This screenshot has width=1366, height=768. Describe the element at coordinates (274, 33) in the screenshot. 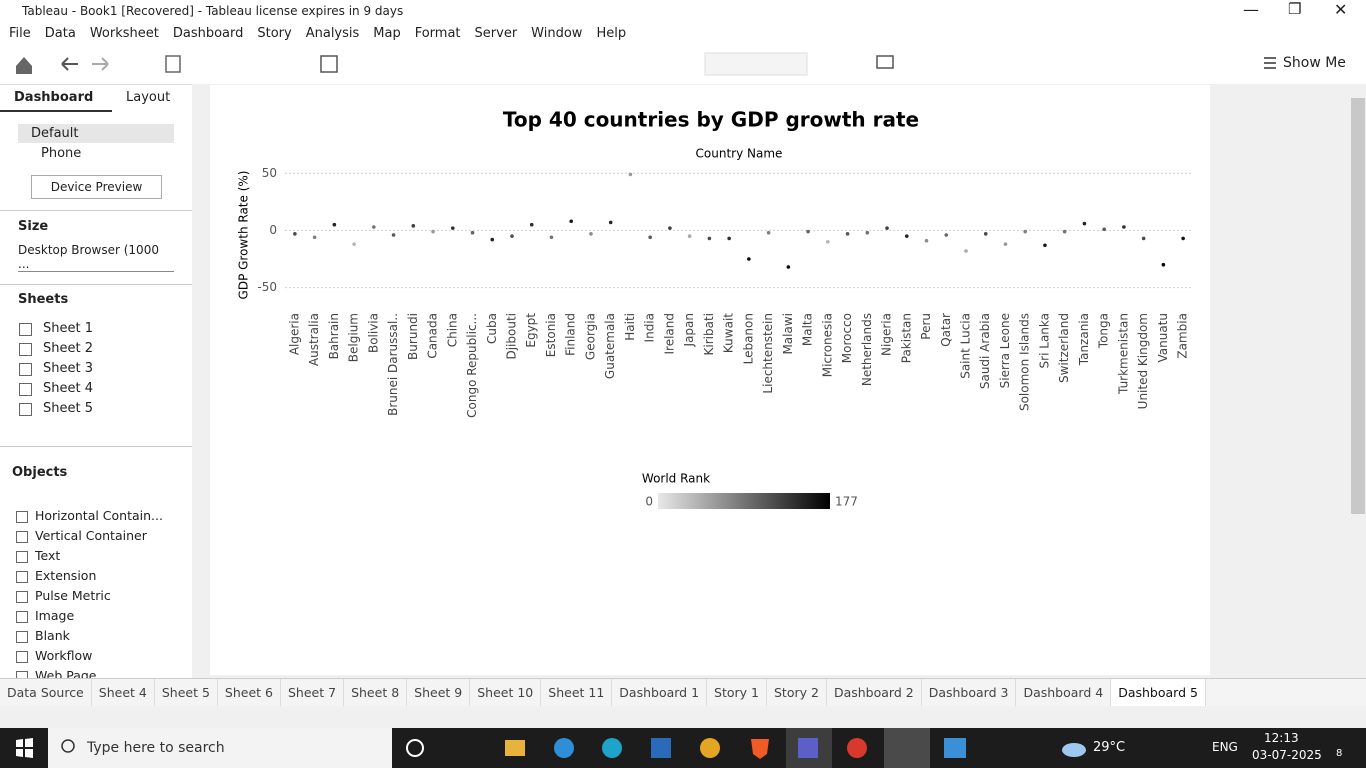

I see `menu-item: Story` at that location.